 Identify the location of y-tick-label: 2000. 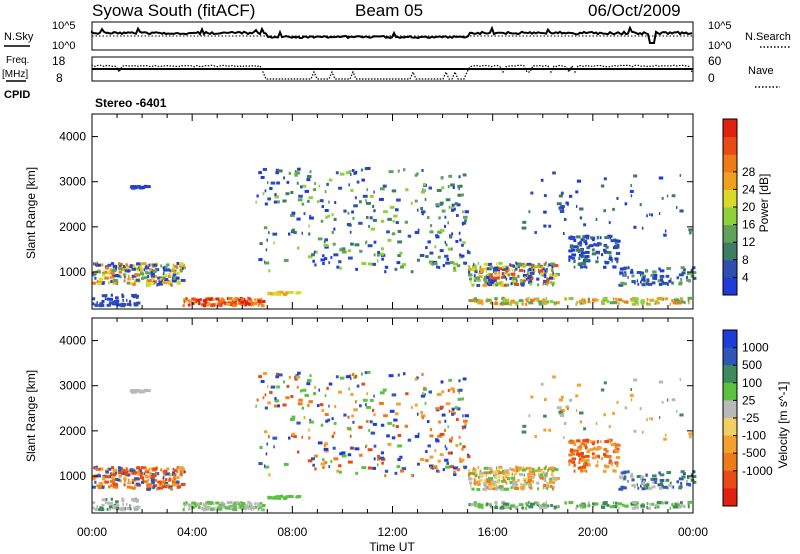
(72, 227).